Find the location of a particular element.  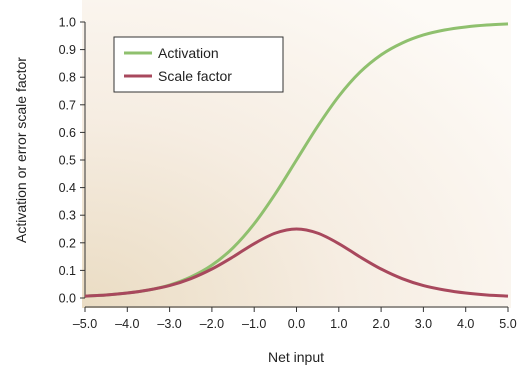

legend-label-scale-factor: Scale factor is located at coordinates (195, 76).